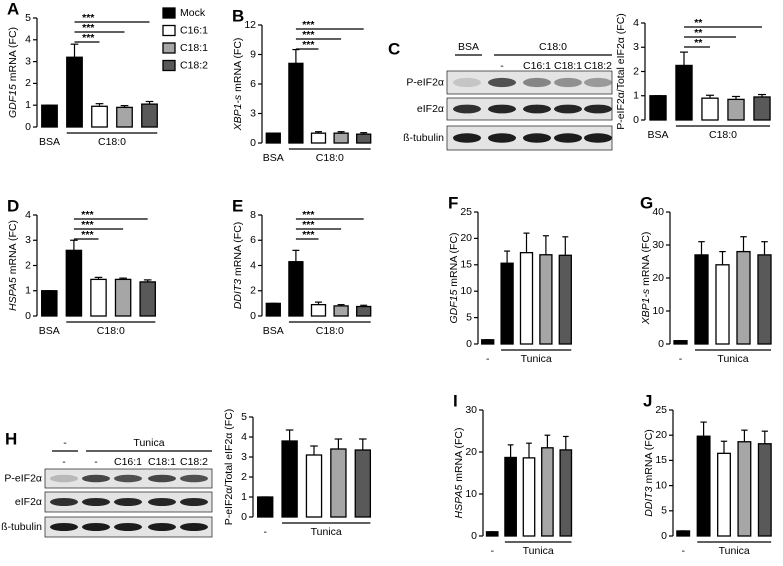 The width and height of the screenshot is (783, 566). I want to click on panel-letter: J, so click(647, 400).